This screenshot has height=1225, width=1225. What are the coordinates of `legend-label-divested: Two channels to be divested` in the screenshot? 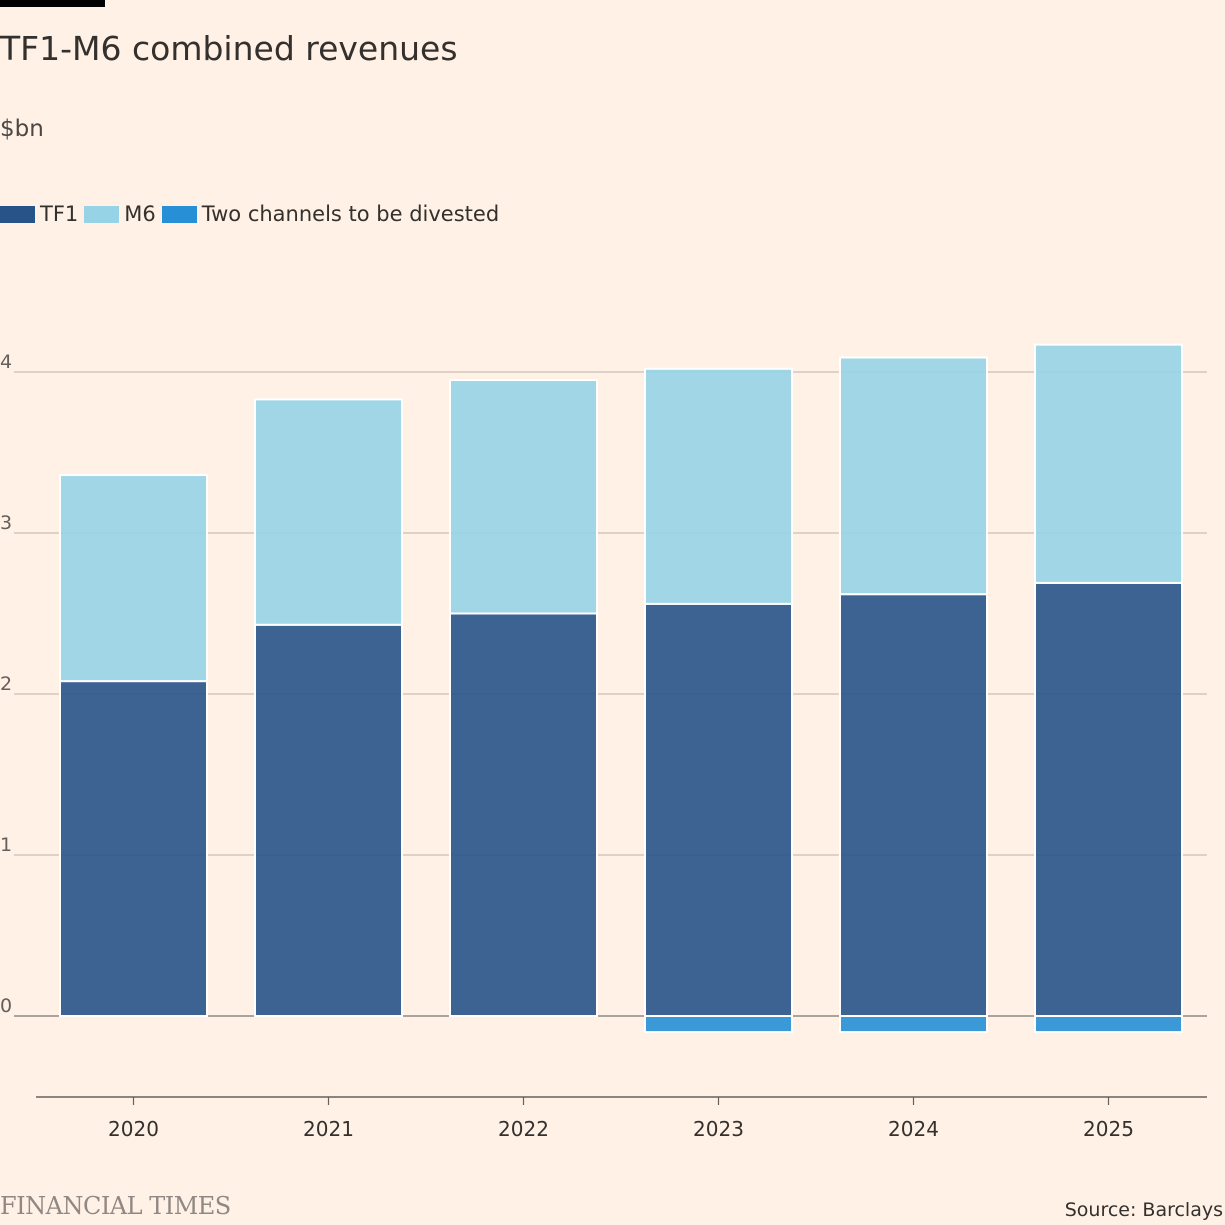 It's located at (350, 214).